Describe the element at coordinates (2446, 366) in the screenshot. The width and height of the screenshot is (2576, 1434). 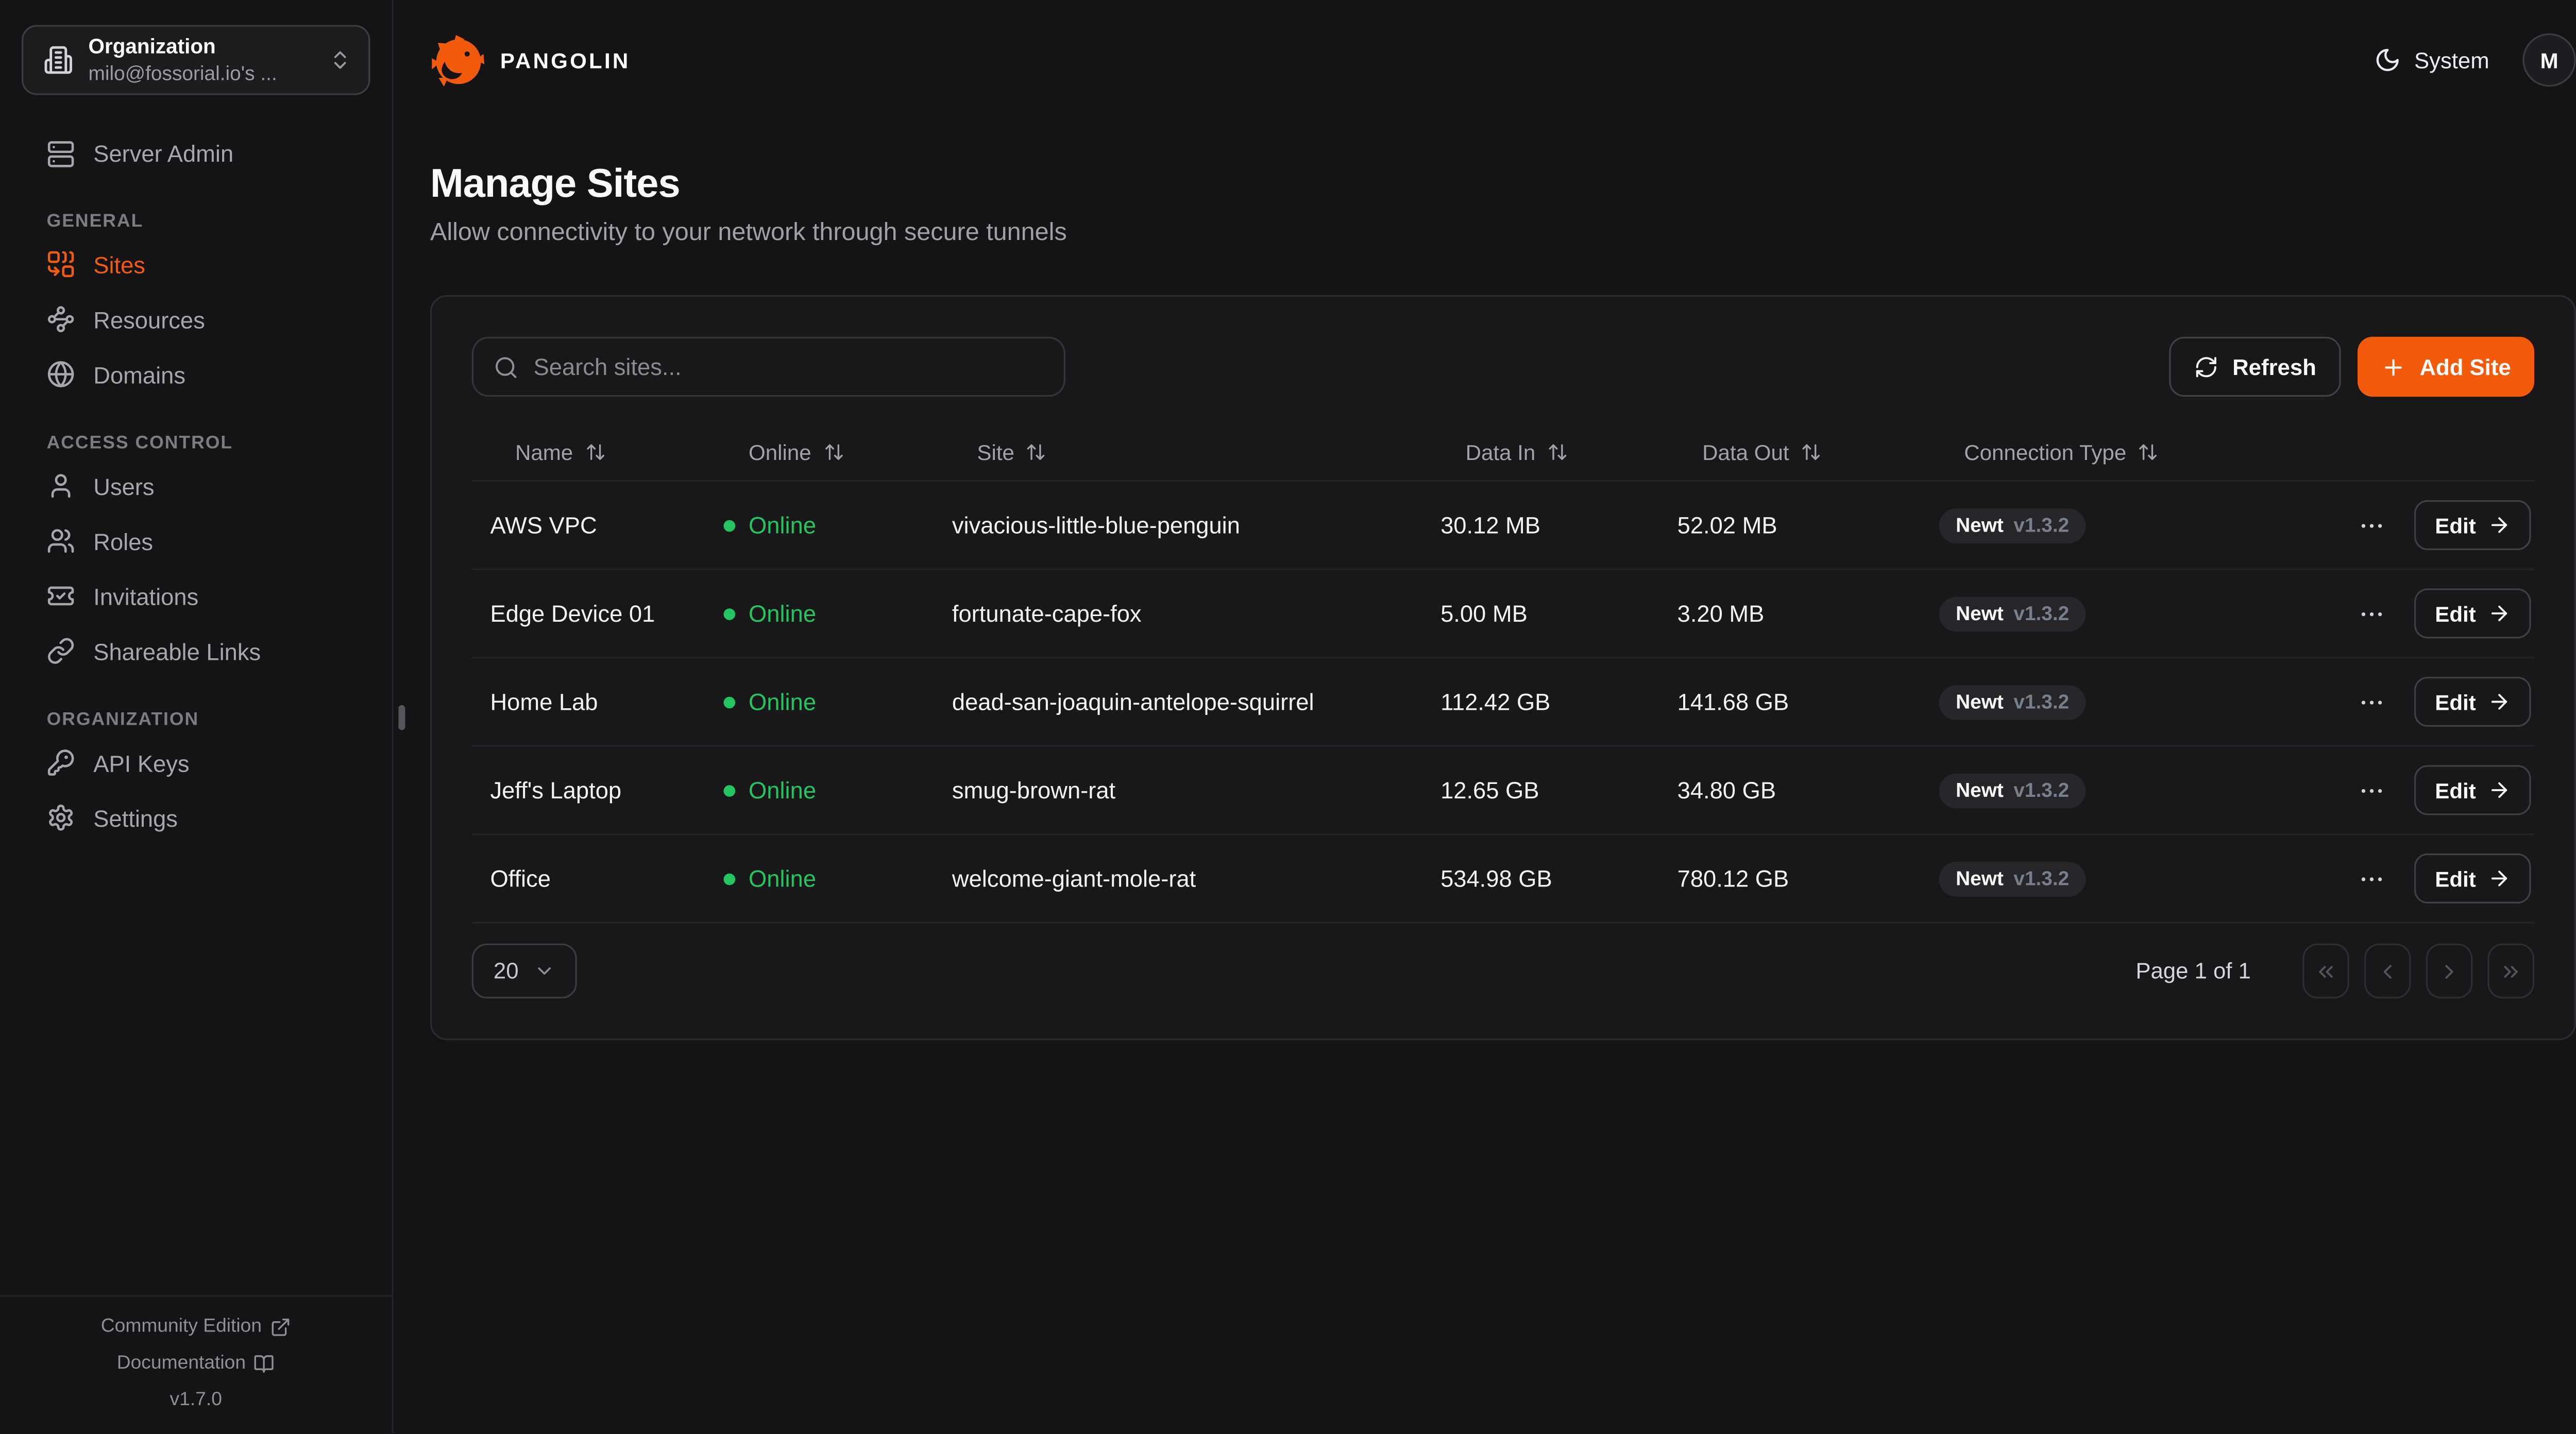
I see `add-site-button: Add Site` at that location.